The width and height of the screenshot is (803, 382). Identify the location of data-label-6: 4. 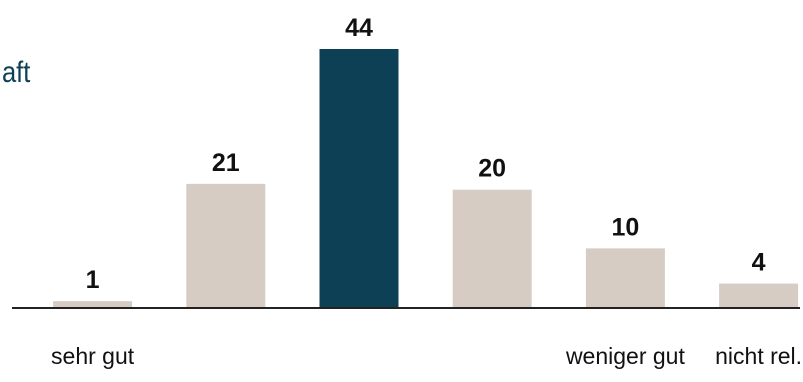
(759, 263).